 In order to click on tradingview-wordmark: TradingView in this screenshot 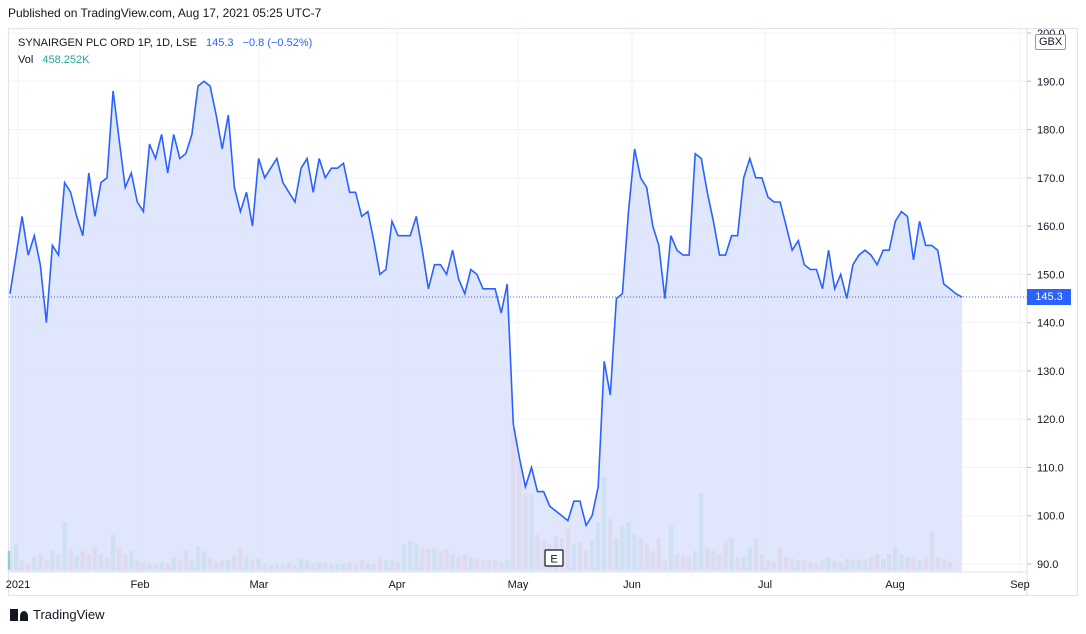, I will do `click(69, 614)`.